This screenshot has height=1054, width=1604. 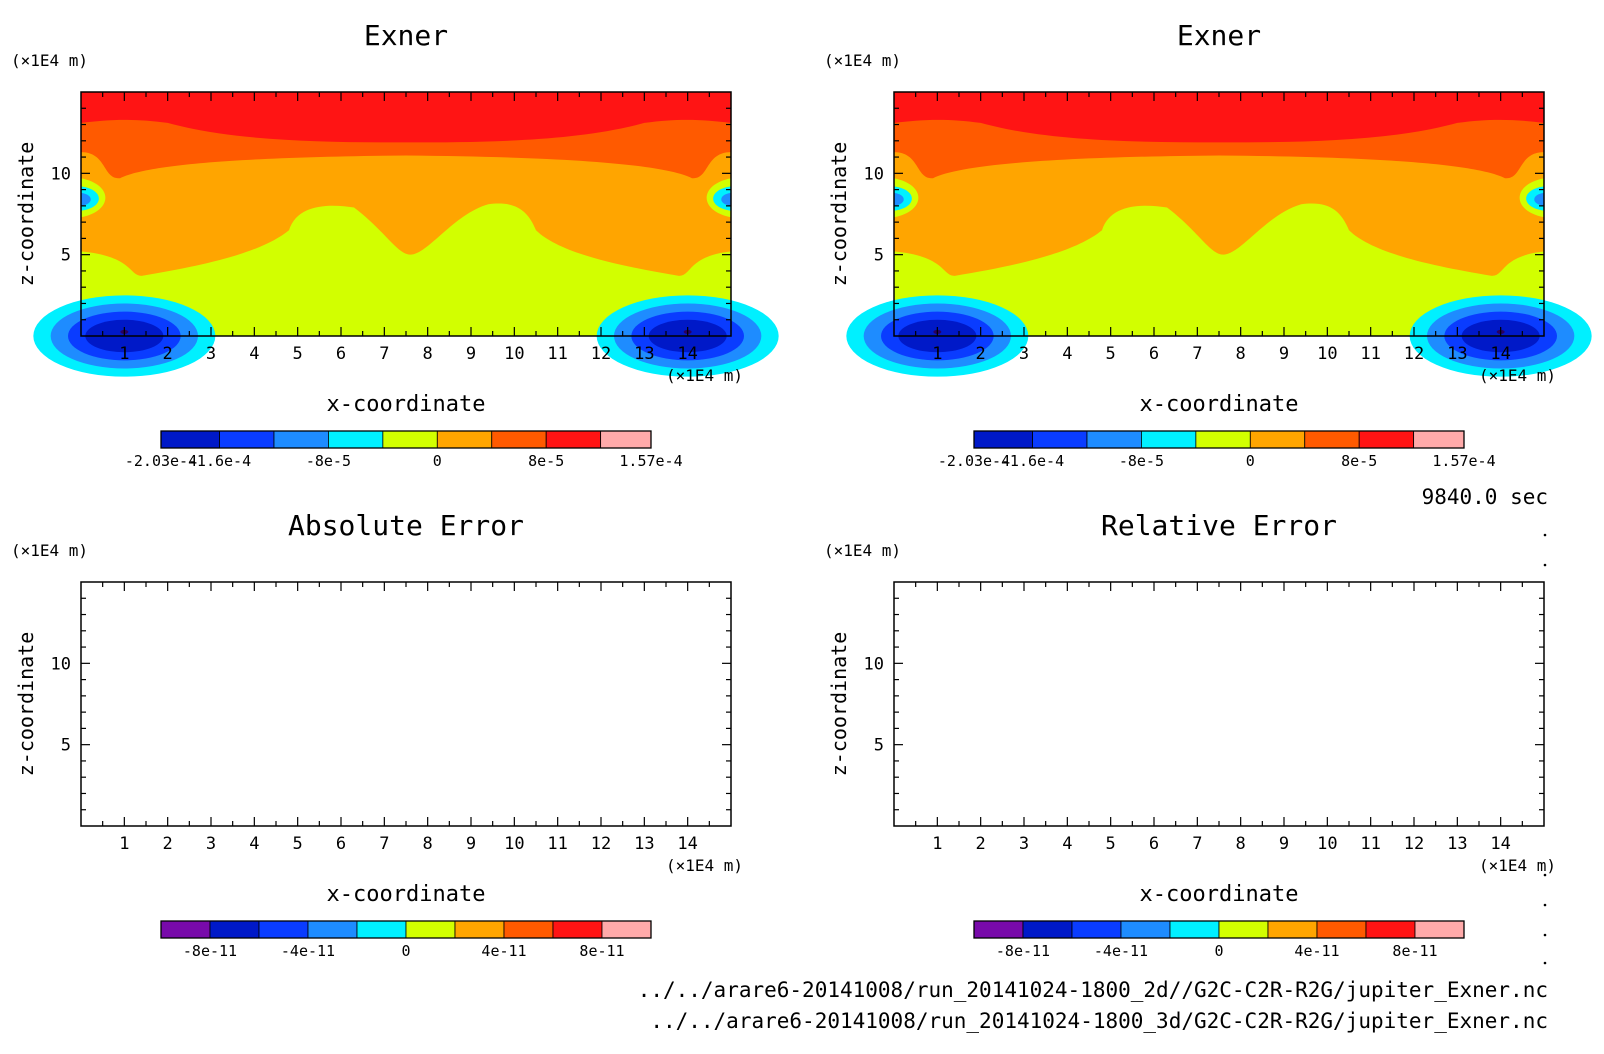 I want to click on colorbar-label: 8e-5, so click(x=546, y=461).